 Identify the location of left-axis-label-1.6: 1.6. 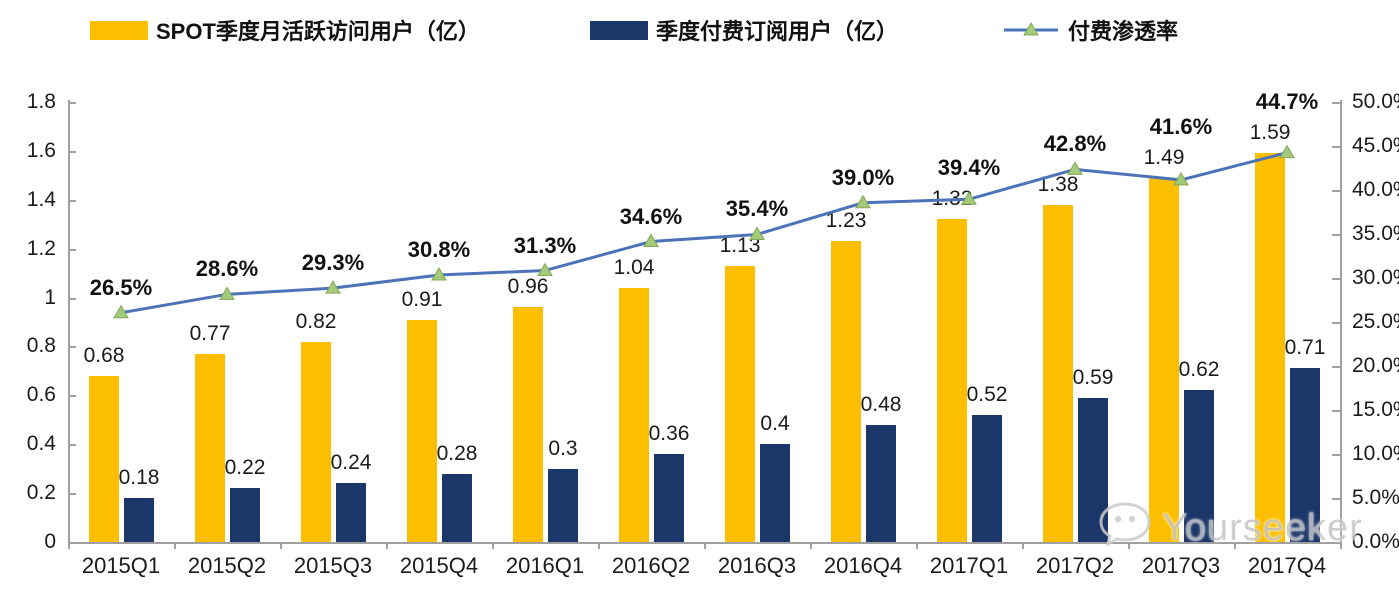
(41, 150).